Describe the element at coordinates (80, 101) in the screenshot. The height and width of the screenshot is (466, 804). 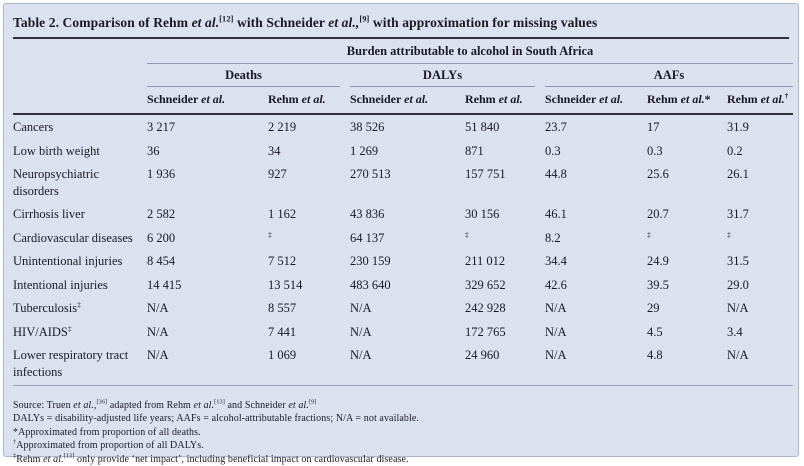
I see `column-header-spacer` at that location.